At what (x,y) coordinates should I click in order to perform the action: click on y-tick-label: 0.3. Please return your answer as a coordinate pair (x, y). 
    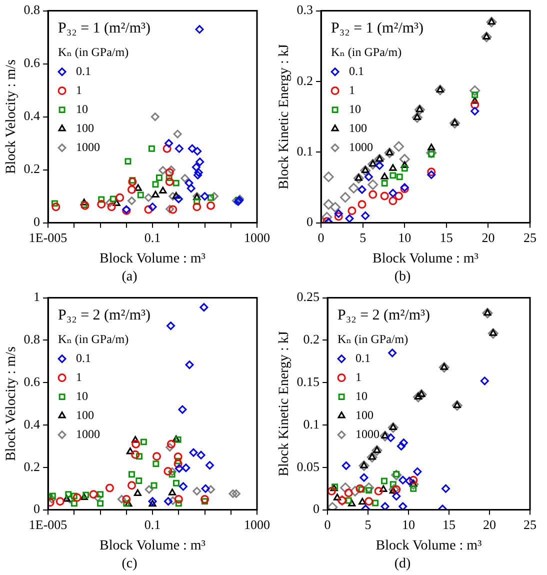
    Looking at the image, I should click on (305, 10).